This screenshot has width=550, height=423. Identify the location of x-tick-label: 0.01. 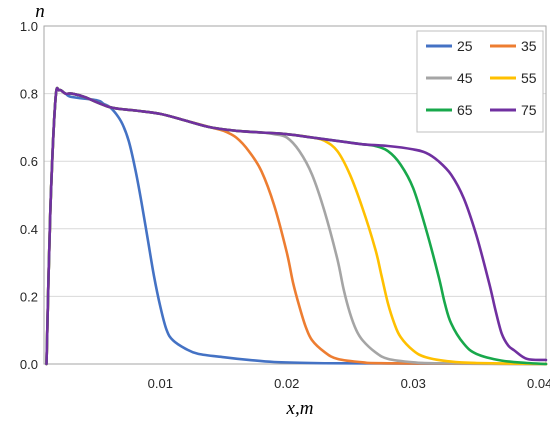
(160, 383).